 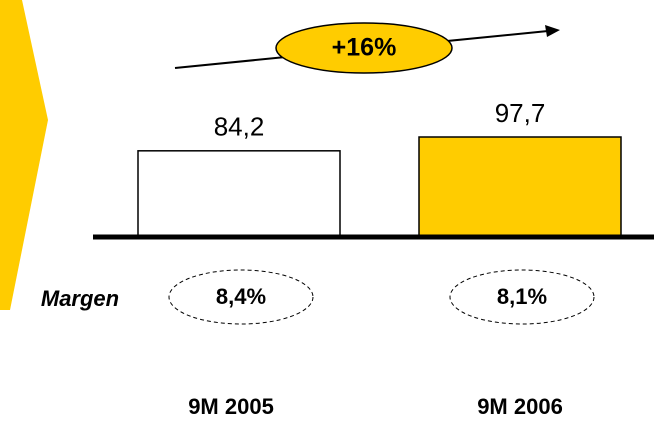 I want to click on margin-label: 8,1%, so click(x=522, y=296).